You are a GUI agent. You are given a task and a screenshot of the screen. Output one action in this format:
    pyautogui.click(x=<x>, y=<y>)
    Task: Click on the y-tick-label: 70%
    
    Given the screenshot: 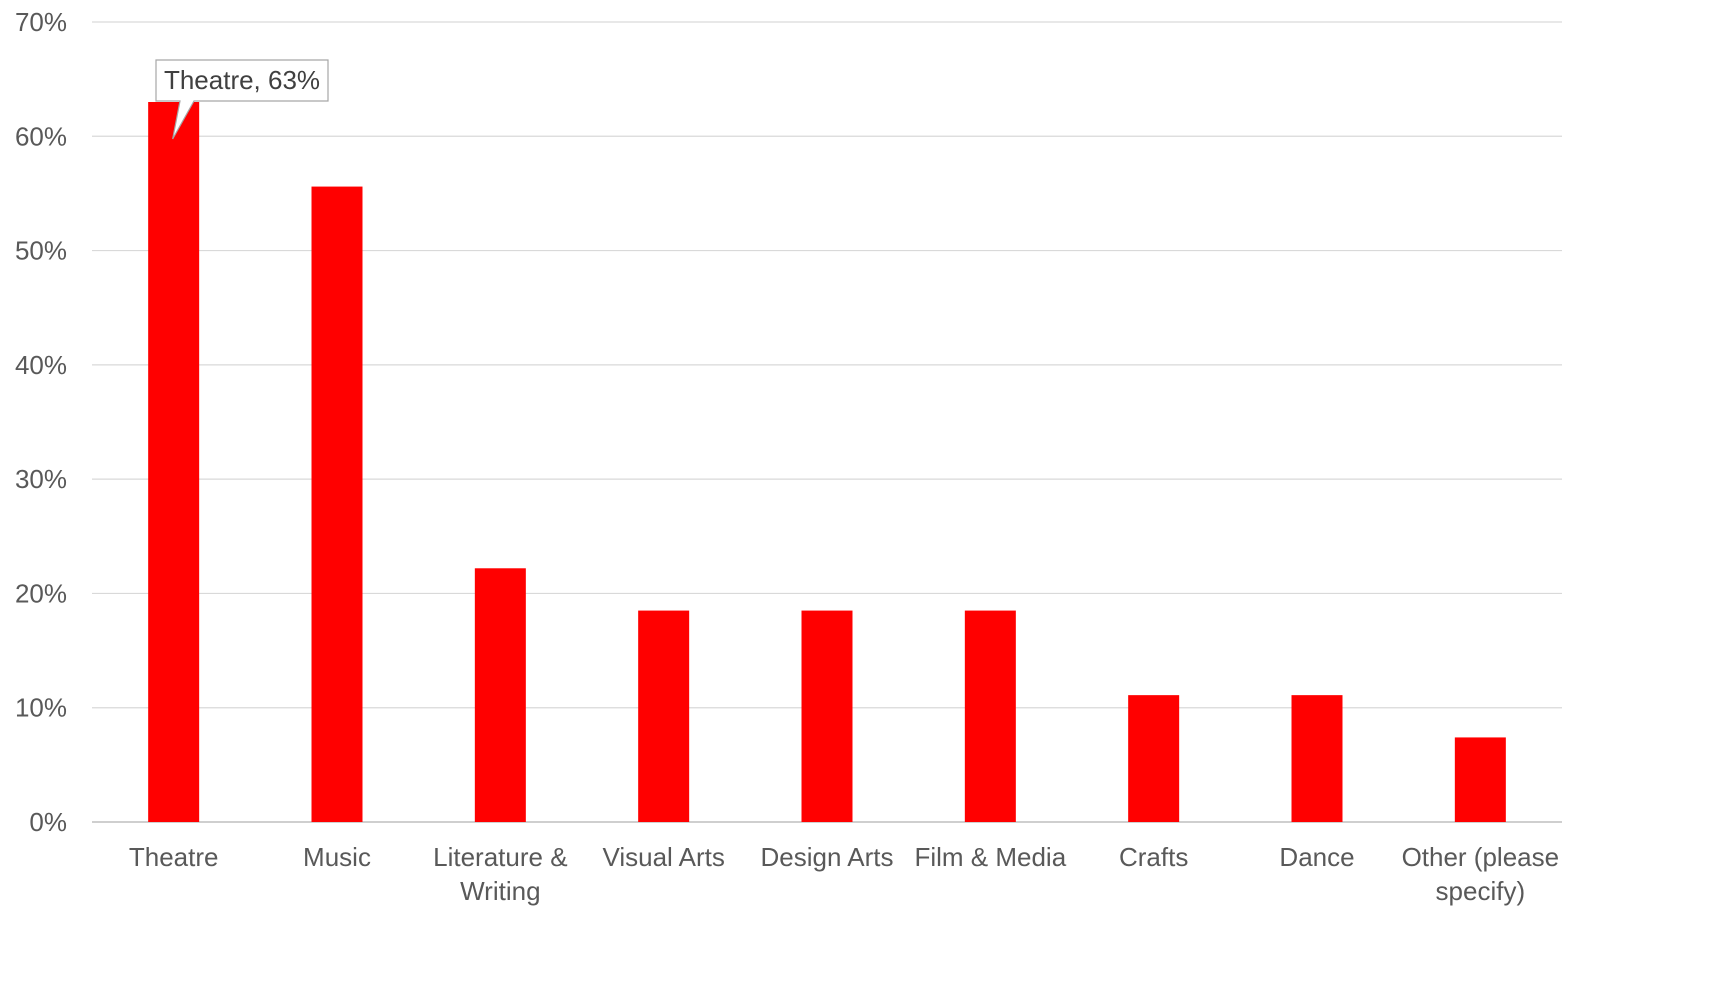 What is the action you would take?
    pyautogui.click(x=41, y=22)
    